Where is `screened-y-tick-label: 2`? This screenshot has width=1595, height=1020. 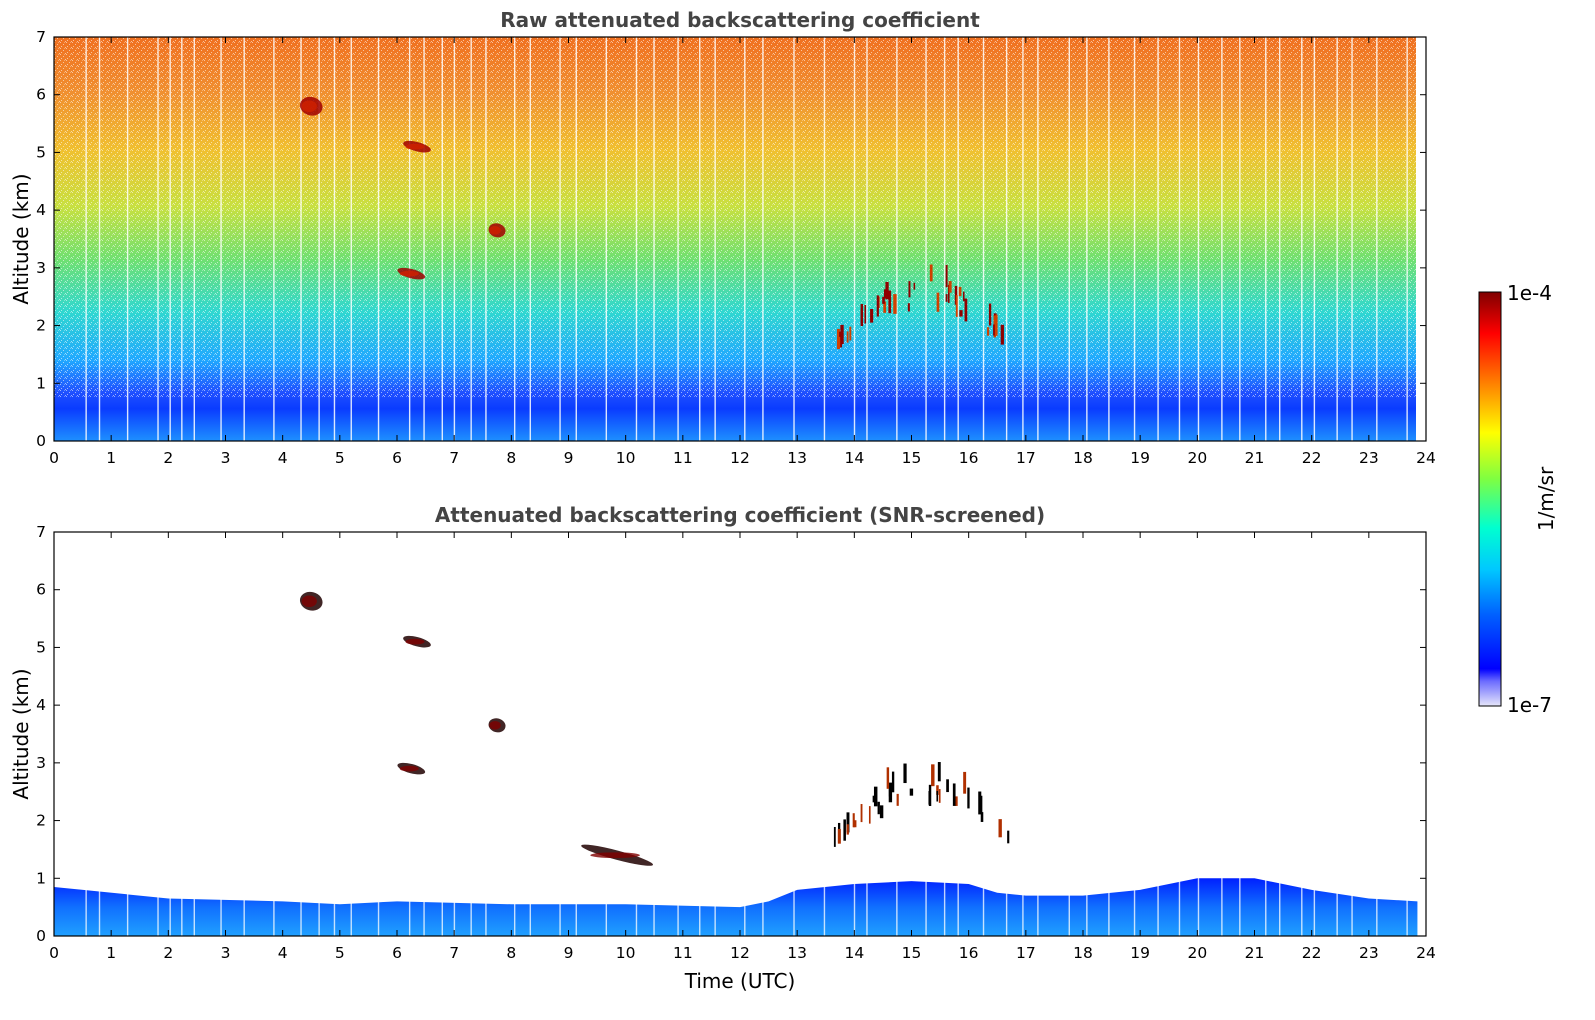 screened-y-tick-label: 2 is located at coordinates (41, 821).